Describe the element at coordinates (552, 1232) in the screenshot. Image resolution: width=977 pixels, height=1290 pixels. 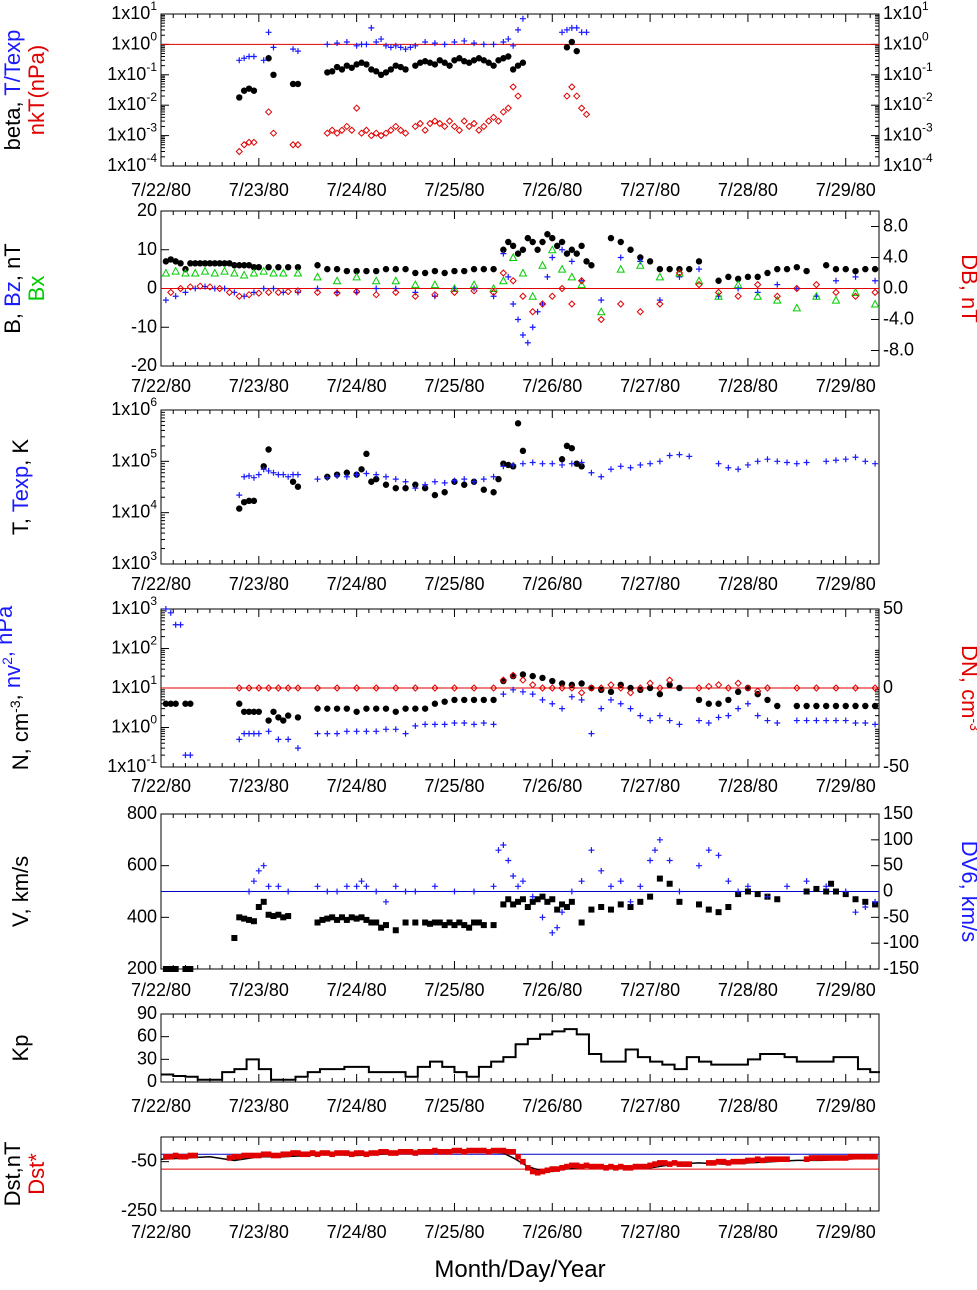
I see `dst-x-tick-label: 7/26/80` at that location.